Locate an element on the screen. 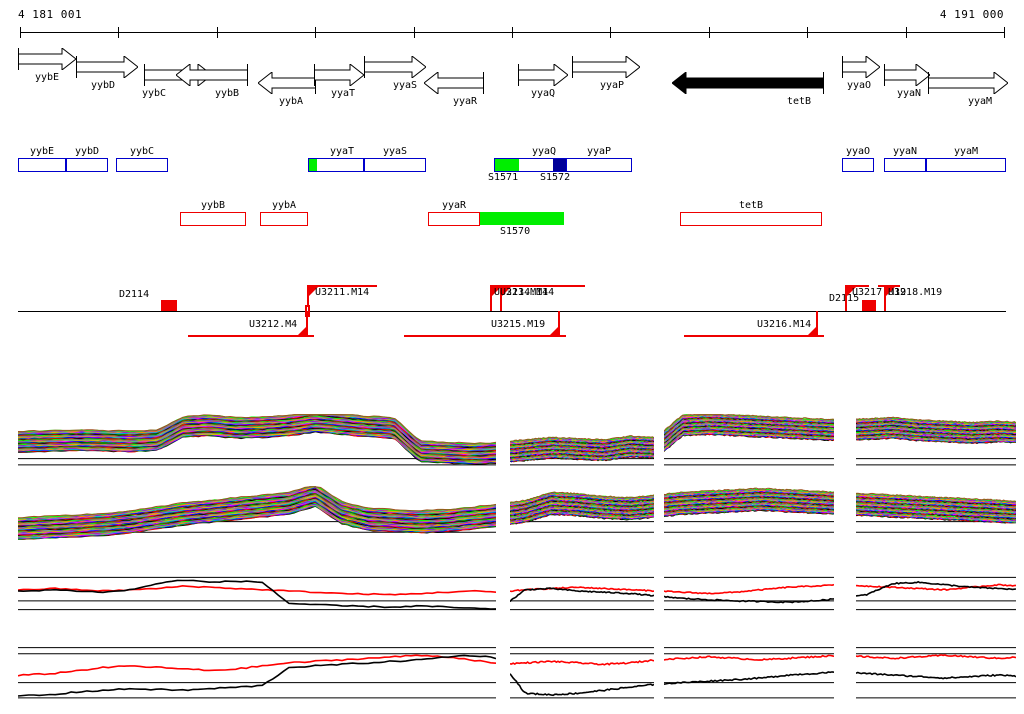 The width and height of the screenshot is (1024, 714). gene-box-yyaS is located at coordinates (395, 165).